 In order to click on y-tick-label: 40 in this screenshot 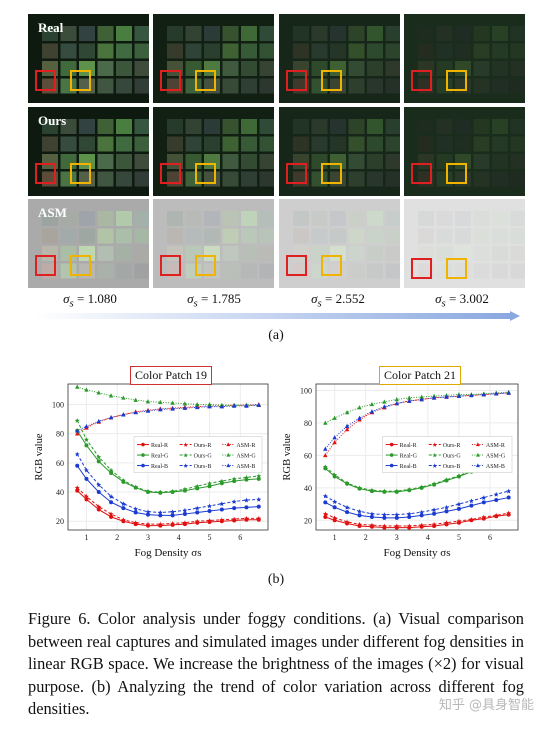, I will do `click(308, 488)`.